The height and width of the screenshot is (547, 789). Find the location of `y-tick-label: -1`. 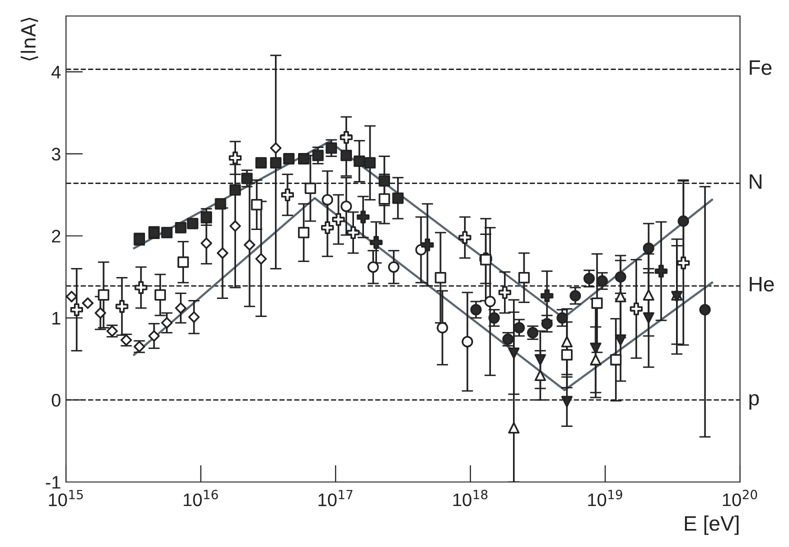

y-tick-label: -1 is located at coordinates (53, 482).